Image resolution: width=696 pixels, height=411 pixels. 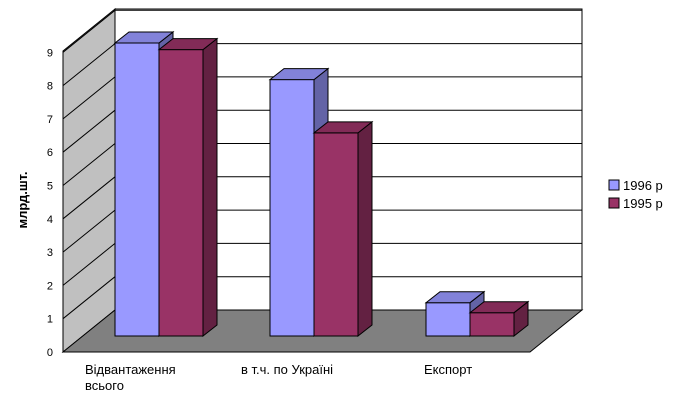 I want to click on y-tick-label: 0, so click(x=50, y=353).